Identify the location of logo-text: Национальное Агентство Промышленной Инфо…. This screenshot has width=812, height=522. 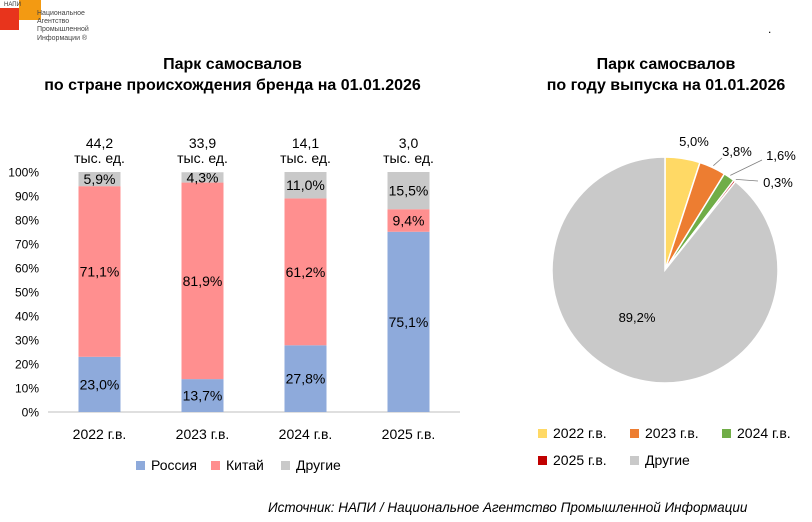
(63, 26).